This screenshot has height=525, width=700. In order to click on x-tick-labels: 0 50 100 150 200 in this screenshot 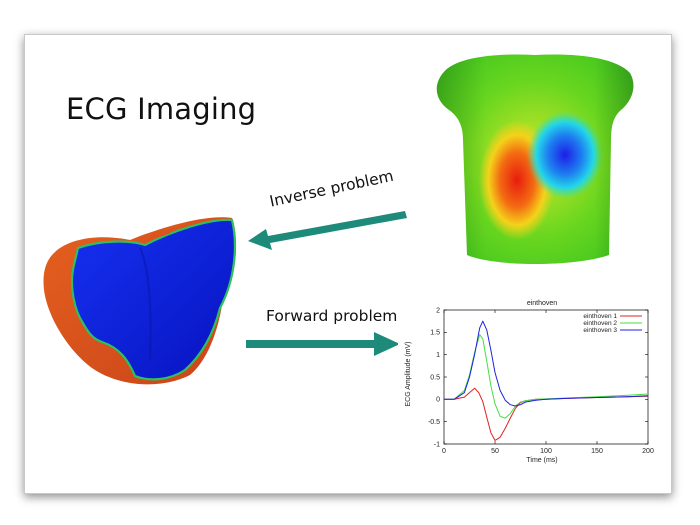, I will do `click(548, 382)`.